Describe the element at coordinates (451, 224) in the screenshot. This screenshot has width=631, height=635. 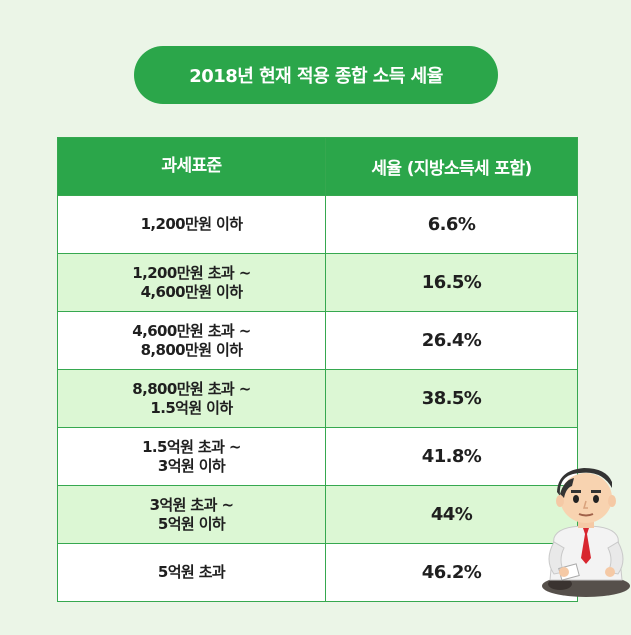
I see `tax-rate-cell: 6.6%` at that location.